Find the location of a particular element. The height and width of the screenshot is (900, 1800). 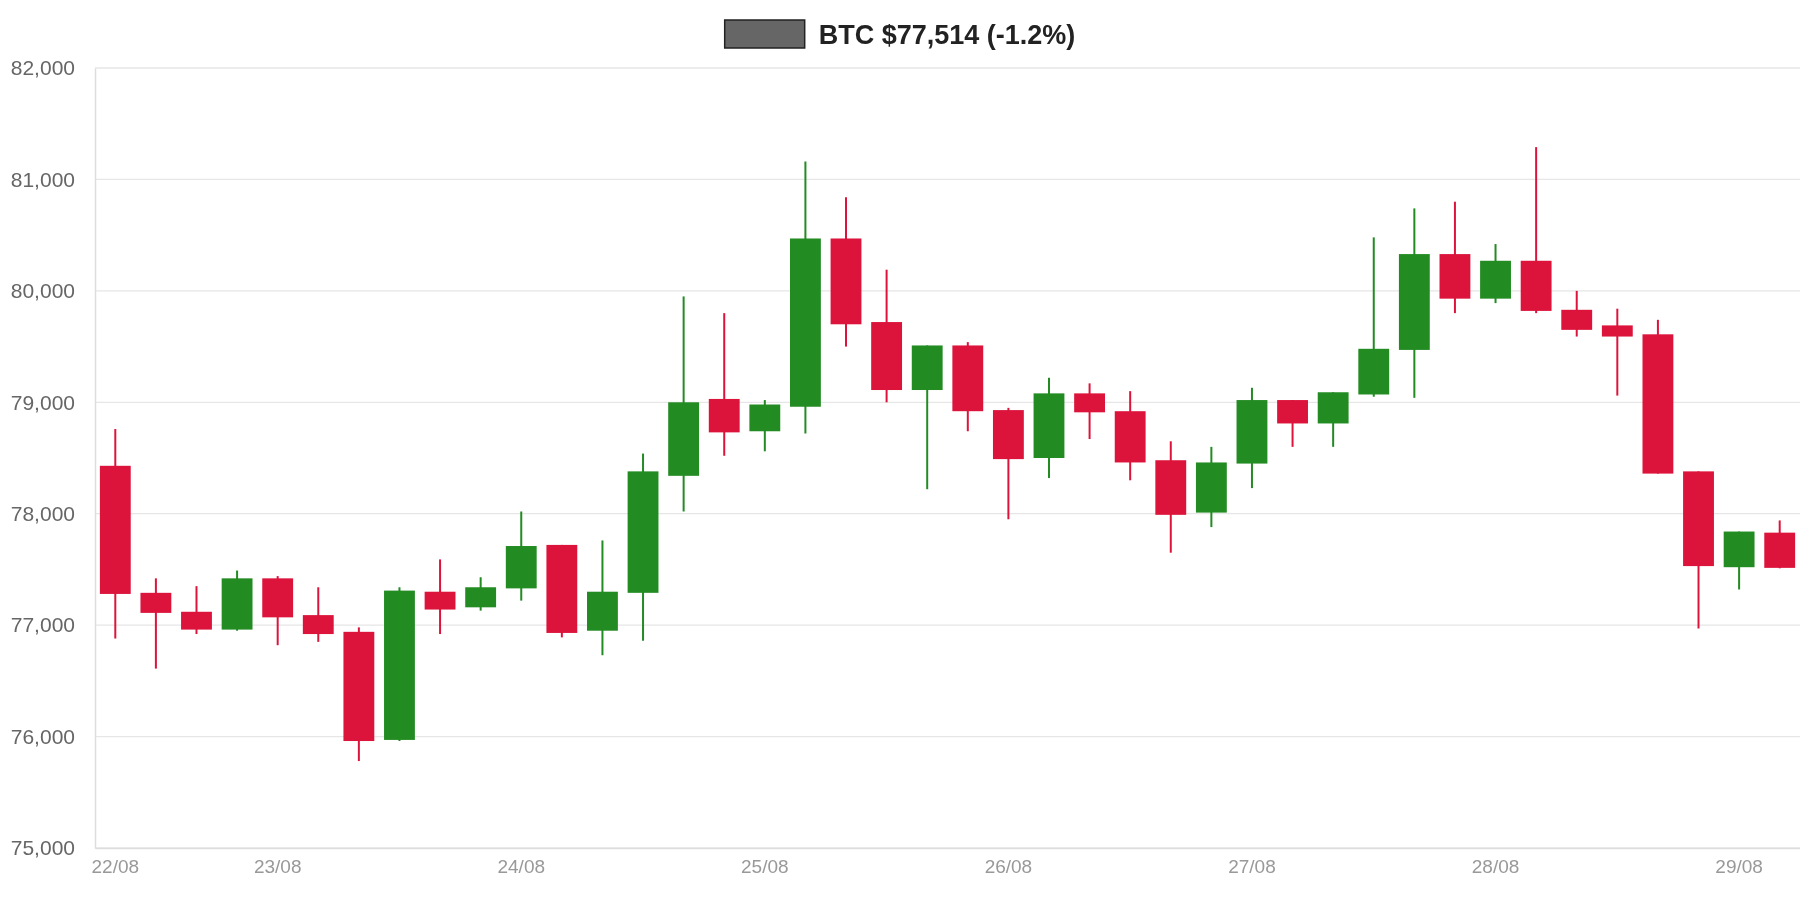

y-tick-label: 78,000 is located at coordinates (42, 513).